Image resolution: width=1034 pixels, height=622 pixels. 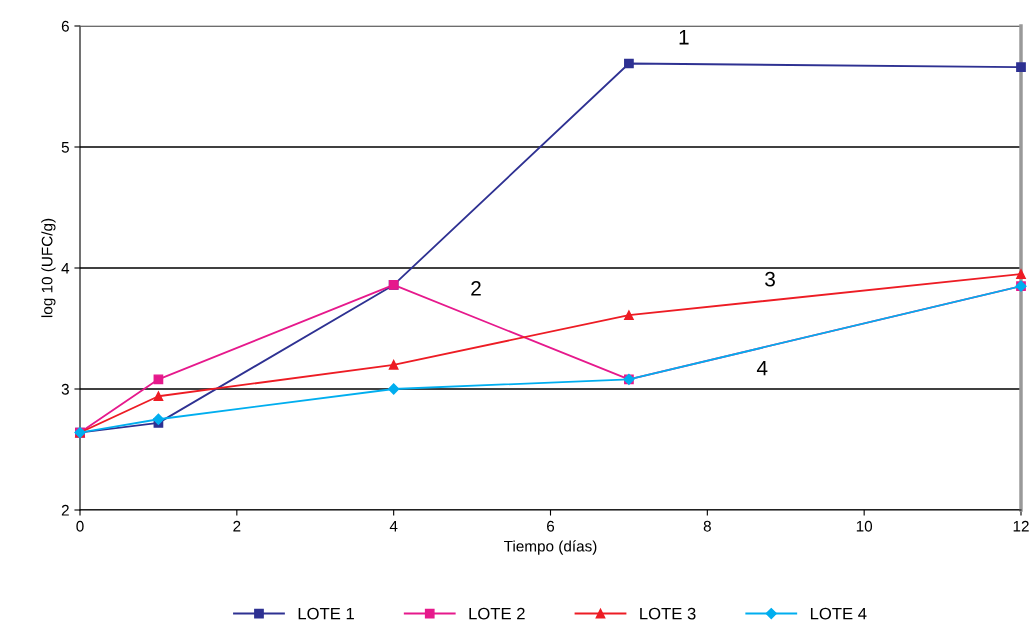 I want to click on x-tick-label: 2, so click(x=237, y=526).